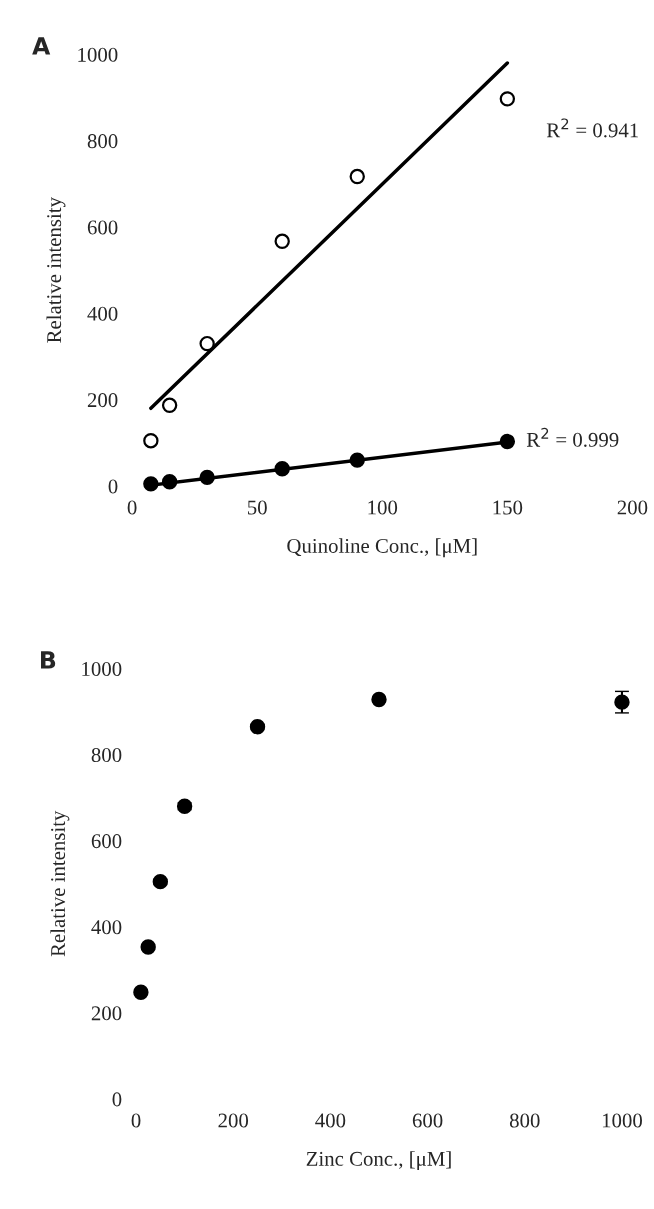 The height and width of the screenshot is (1209, 654). I want to click on x-tick-label: 100, so click(383, 507).